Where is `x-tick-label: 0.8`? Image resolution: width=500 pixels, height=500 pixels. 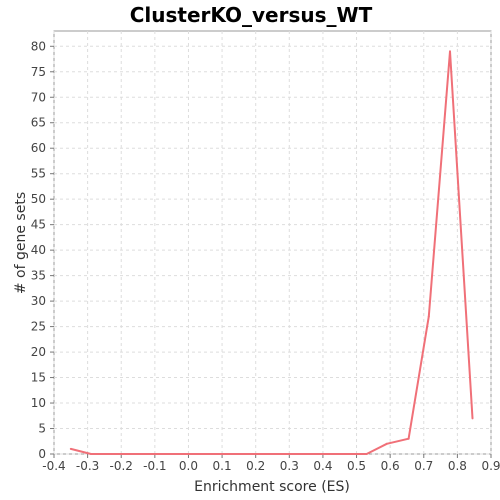
x-tick-label: 0.8 is located at coordinates (457, 466).